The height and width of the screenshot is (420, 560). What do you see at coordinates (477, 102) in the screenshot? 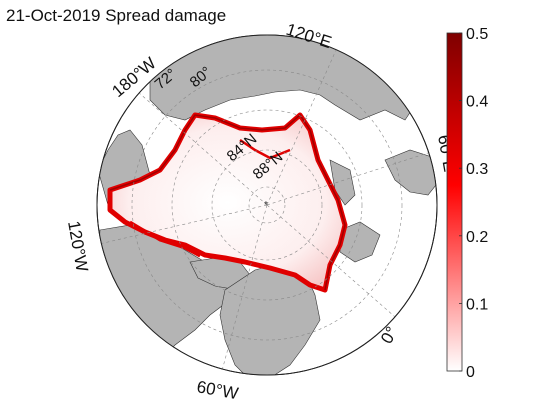
I see `colorbar-tick-label: 0.4` at bounding box center [477, 102].